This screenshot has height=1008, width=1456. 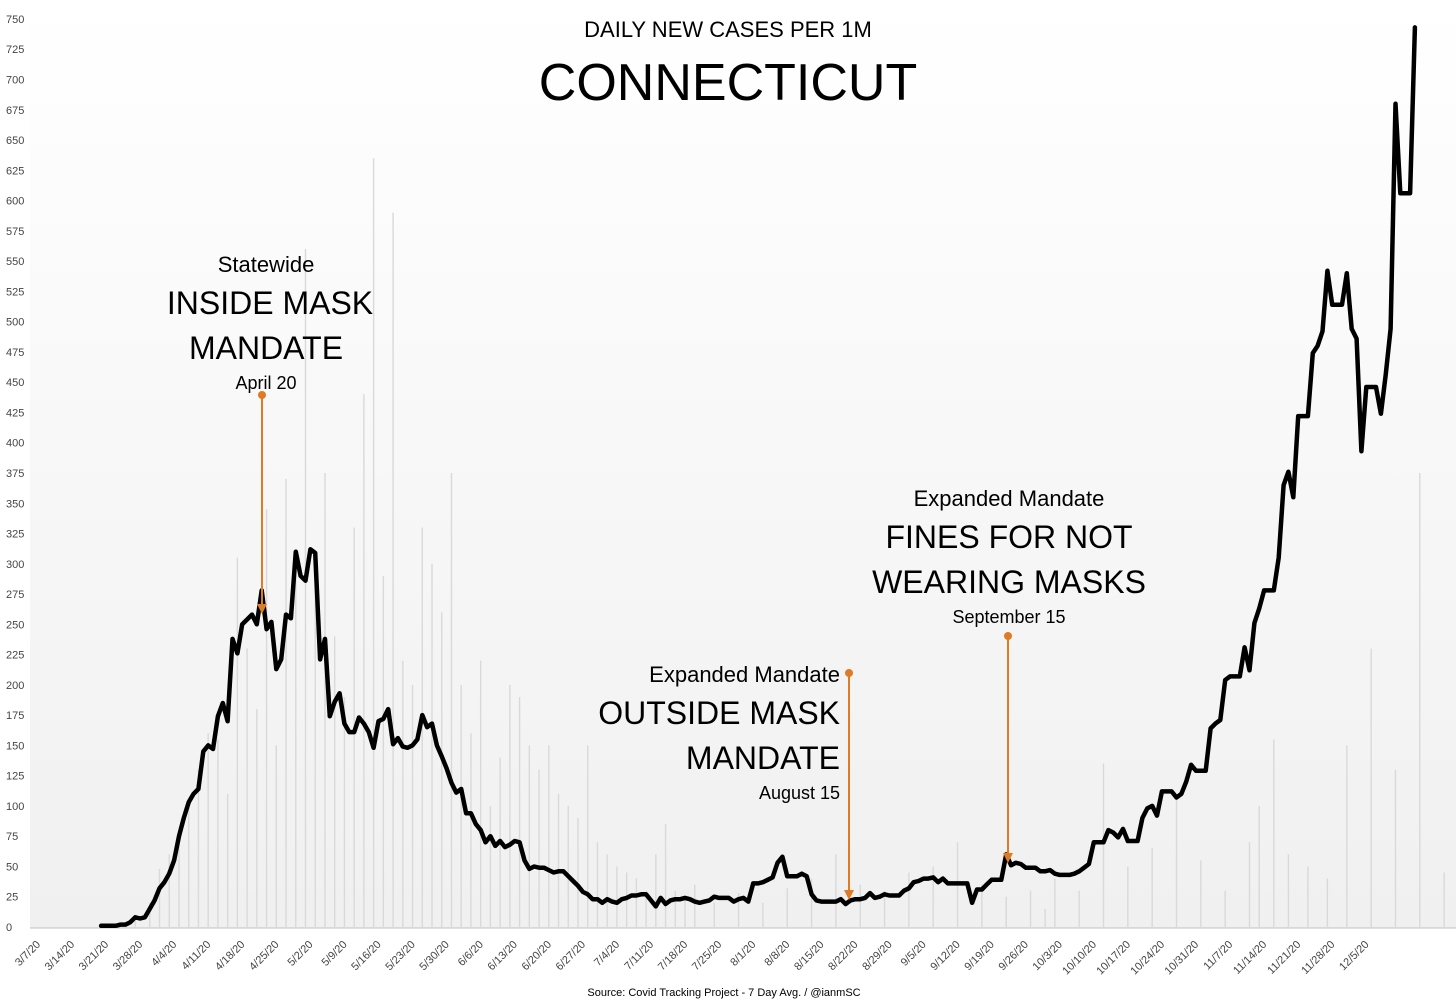 I want to click on y-tick-label: 50, so click(x=12, y=867).